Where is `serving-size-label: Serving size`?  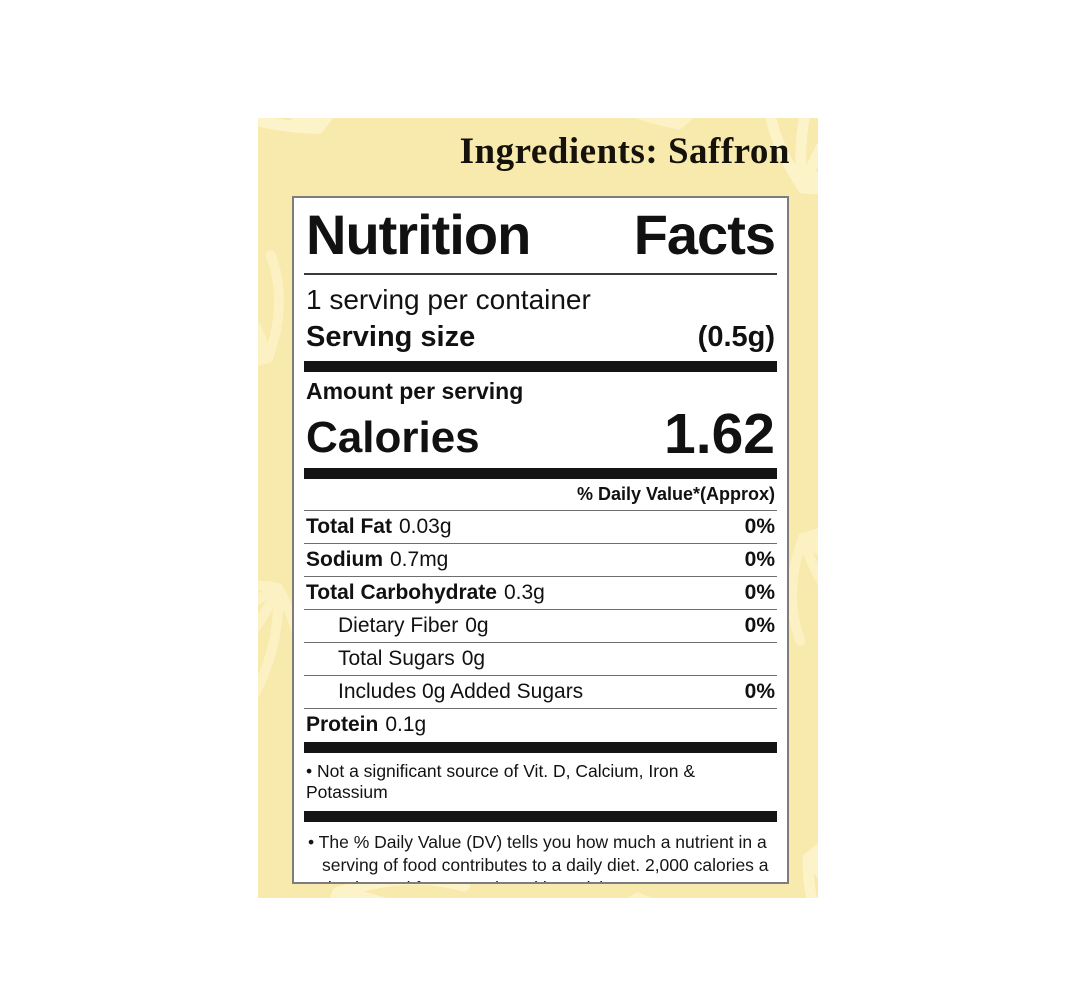 serving-size-label: Serving size is located at coordinates (391, 336).